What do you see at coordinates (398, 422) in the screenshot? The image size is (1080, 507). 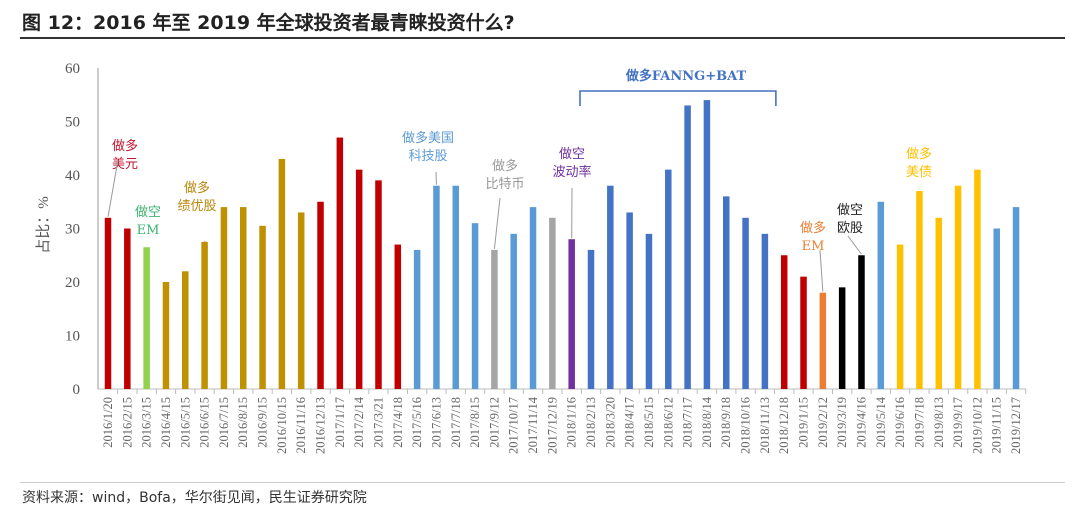 I see `x-tick-label: 2017/4/18` at bounding box center [398, 422].